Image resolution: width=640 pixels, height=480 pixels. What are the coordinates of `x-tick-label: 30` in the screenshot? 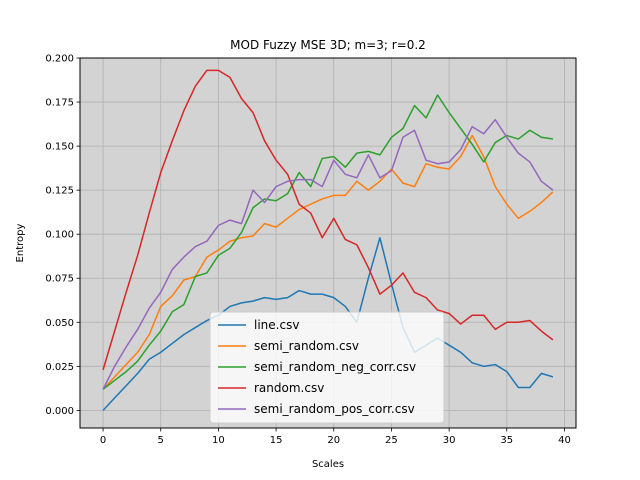 It's located at (449, 440).